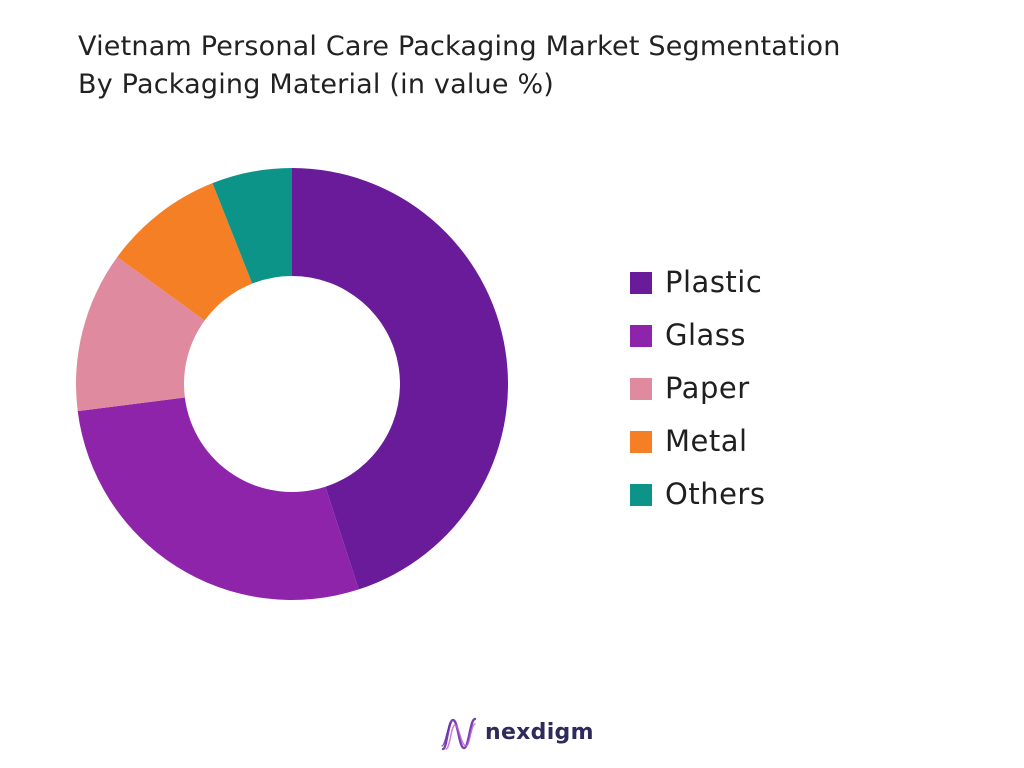 This screenshot has height=768, width=1024. I want to click on chart-title-line-2: By Packaging Material (in value %), so click(316, 84).